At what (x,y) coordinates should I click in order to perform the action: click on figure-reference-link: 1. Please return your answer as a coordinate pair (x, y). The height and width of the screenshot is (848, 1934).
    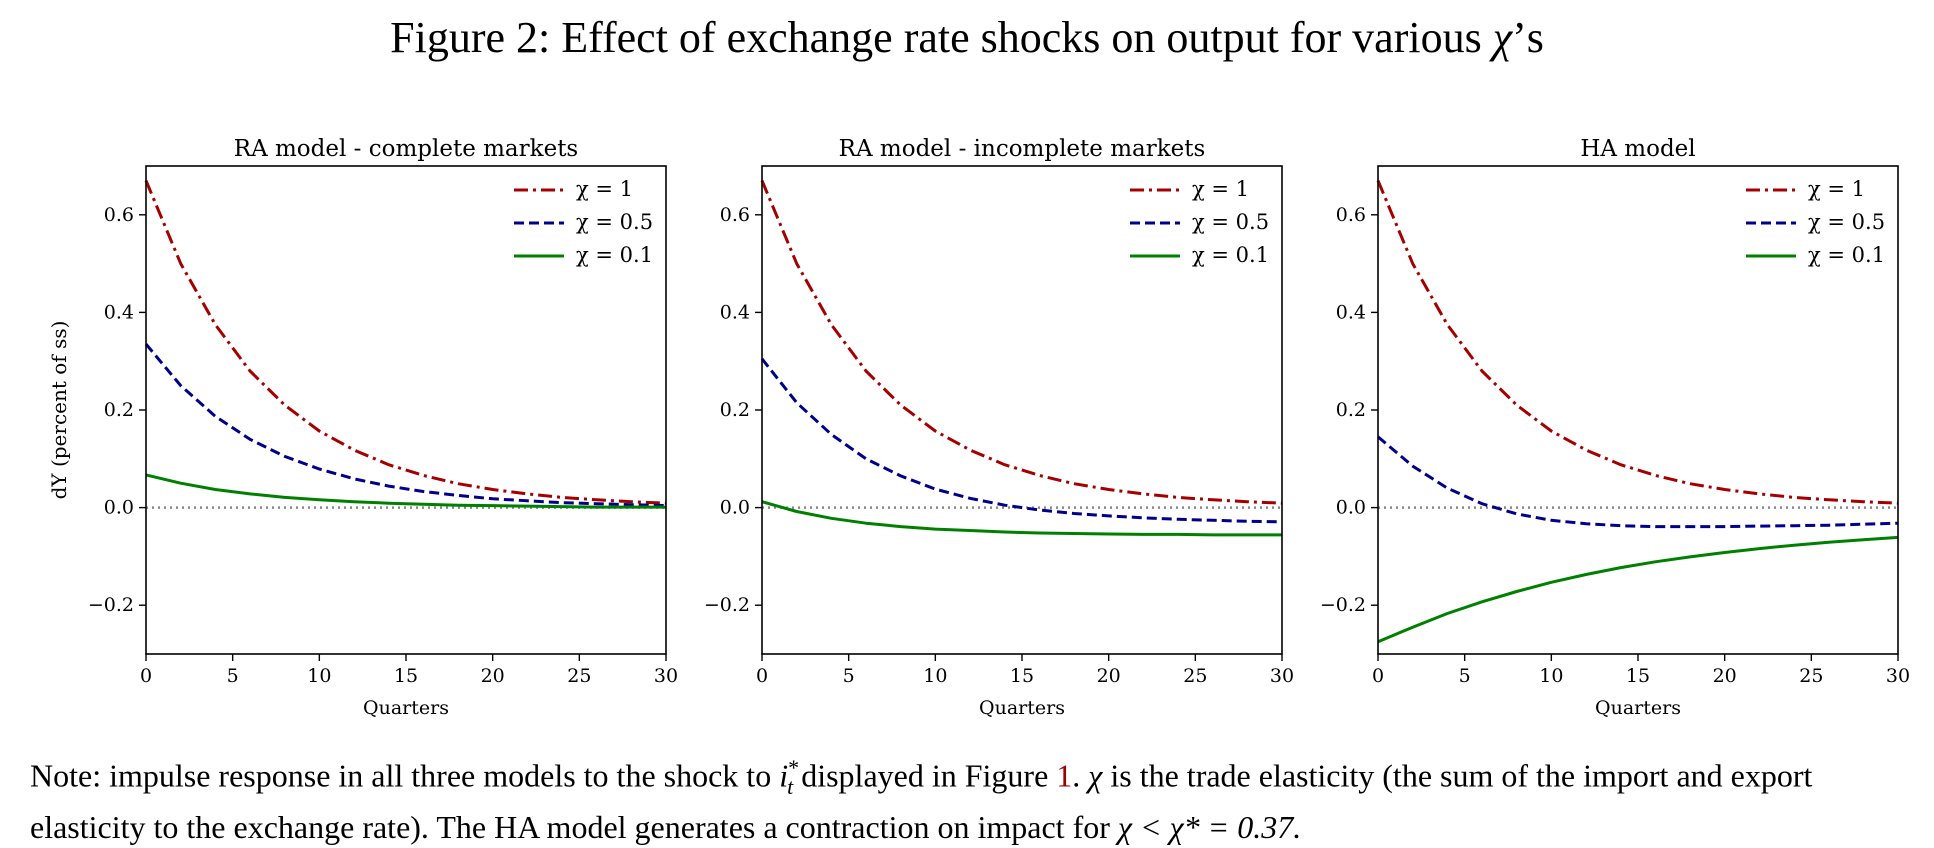
    Looking at the image, I should click on (1064, 775).